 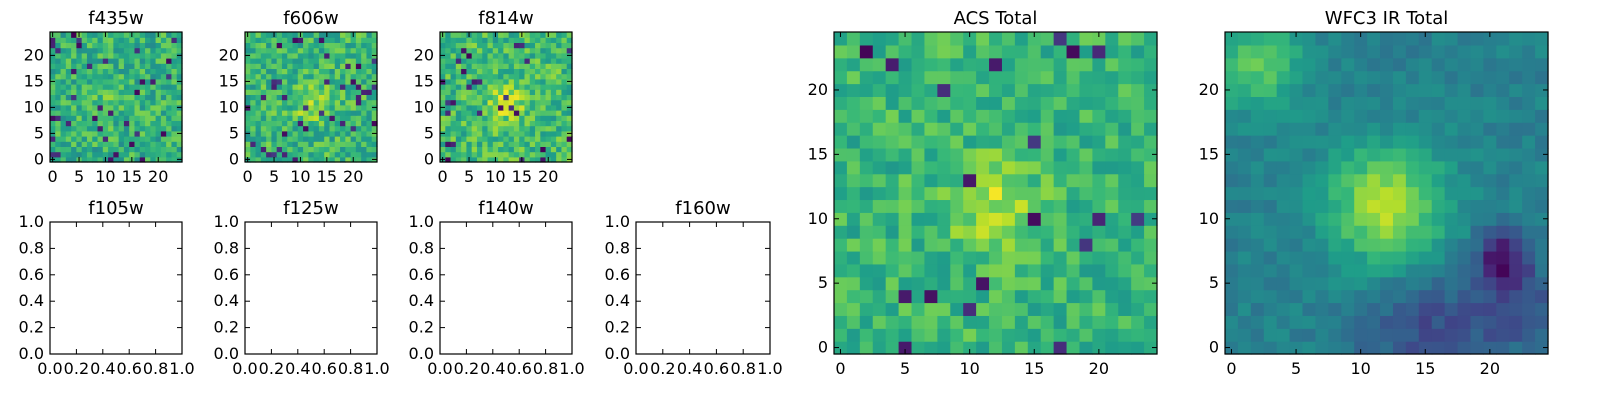 I want to click on y-tick-label: 15, so click(x=1209, y=153).